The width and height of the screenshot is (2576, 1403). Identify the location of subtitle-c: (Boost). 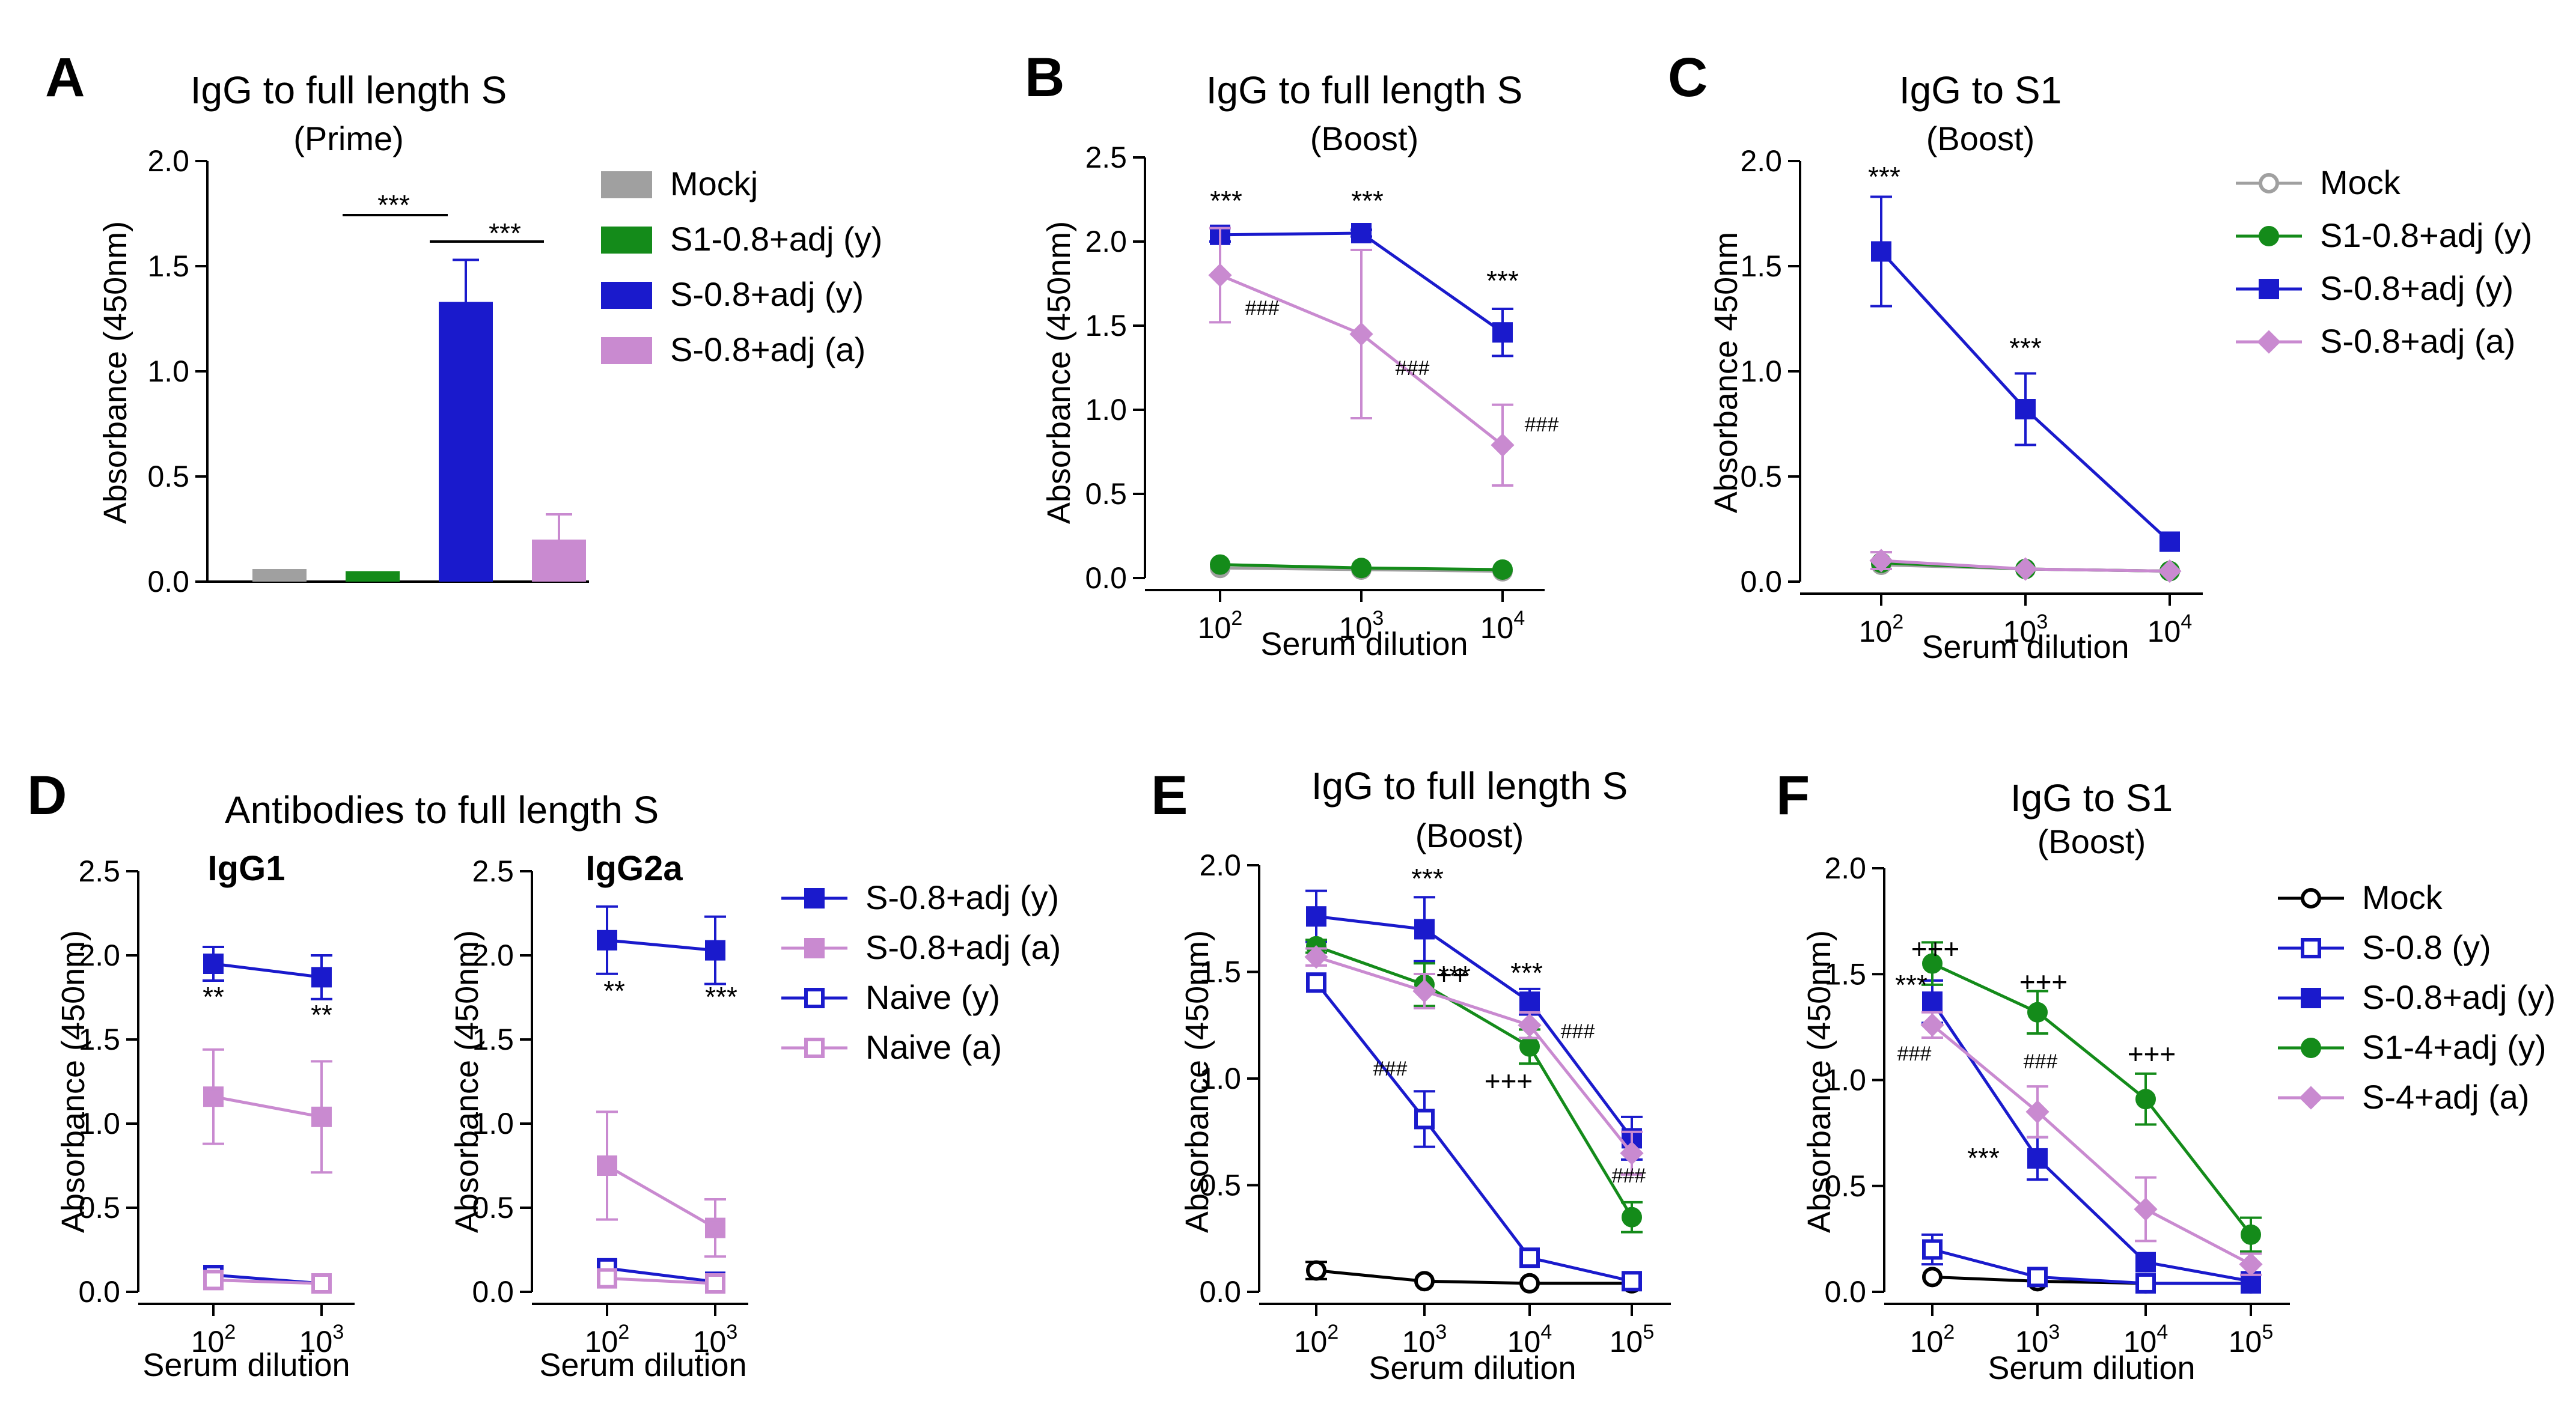
(1980, 138).